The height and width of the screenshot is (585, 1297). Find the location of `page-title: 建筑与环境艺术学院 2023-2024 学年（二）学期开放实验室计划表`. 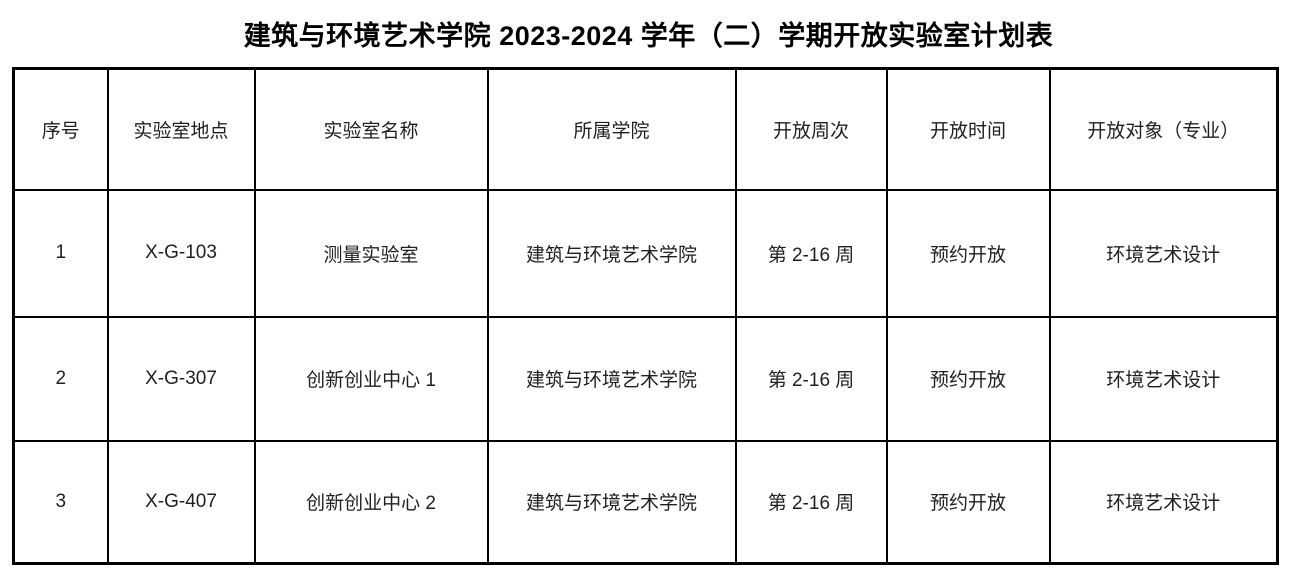

page-title: 建筑与环境艺术学院 2023-2024 学年（二）学期开放实验室计划表 is located at coordinates (648, 36).